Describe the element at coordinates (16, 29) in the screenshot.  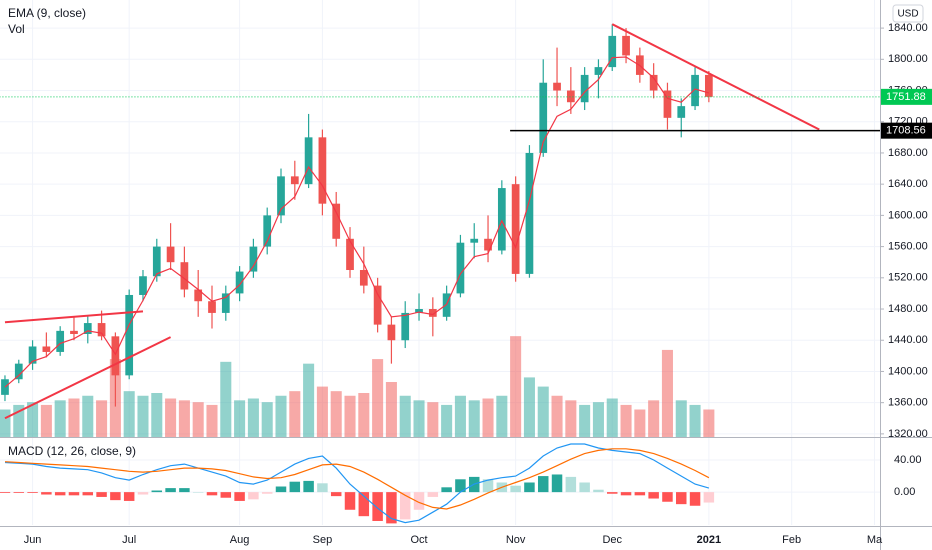
I see `volume-legend: Vol` at that location.